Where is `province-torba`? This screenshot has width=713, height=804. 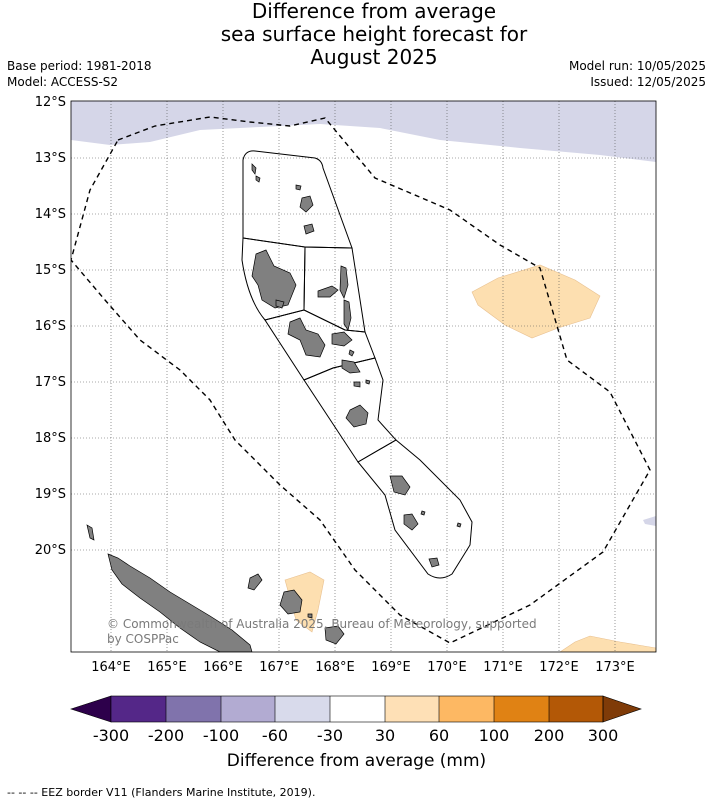
province-torba is located at coordinates (297, 199).